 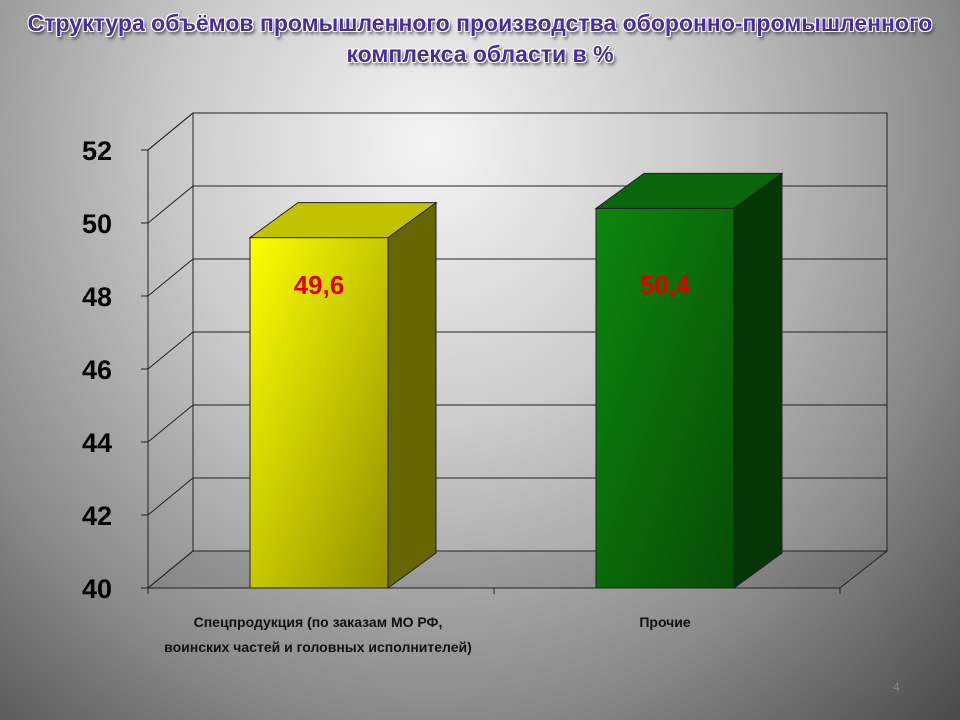 I want to click on y-tick-label: 40, so click(x=97, y=589).